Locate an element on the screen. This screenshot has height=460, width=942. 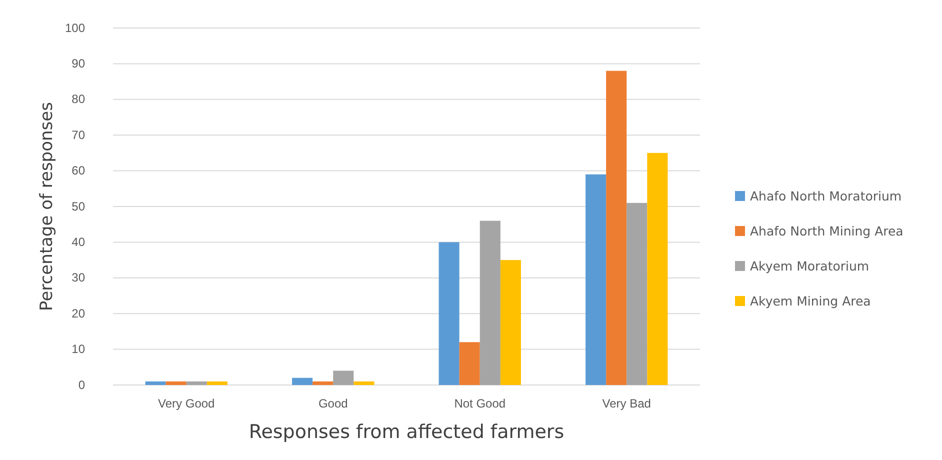
y-tick-label: 40 is located at coordinates (79, 242).